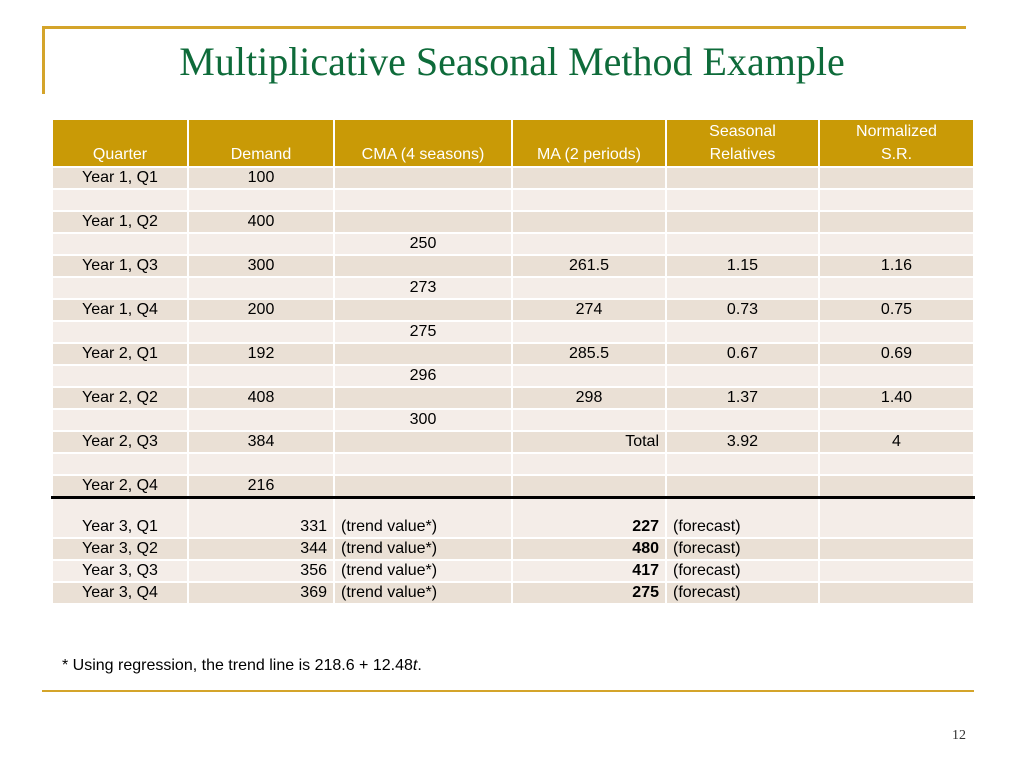  Describe the element at coordinates (589, 143) in the screenshot. I see `header-ma: MA (2 periods)` at that location.